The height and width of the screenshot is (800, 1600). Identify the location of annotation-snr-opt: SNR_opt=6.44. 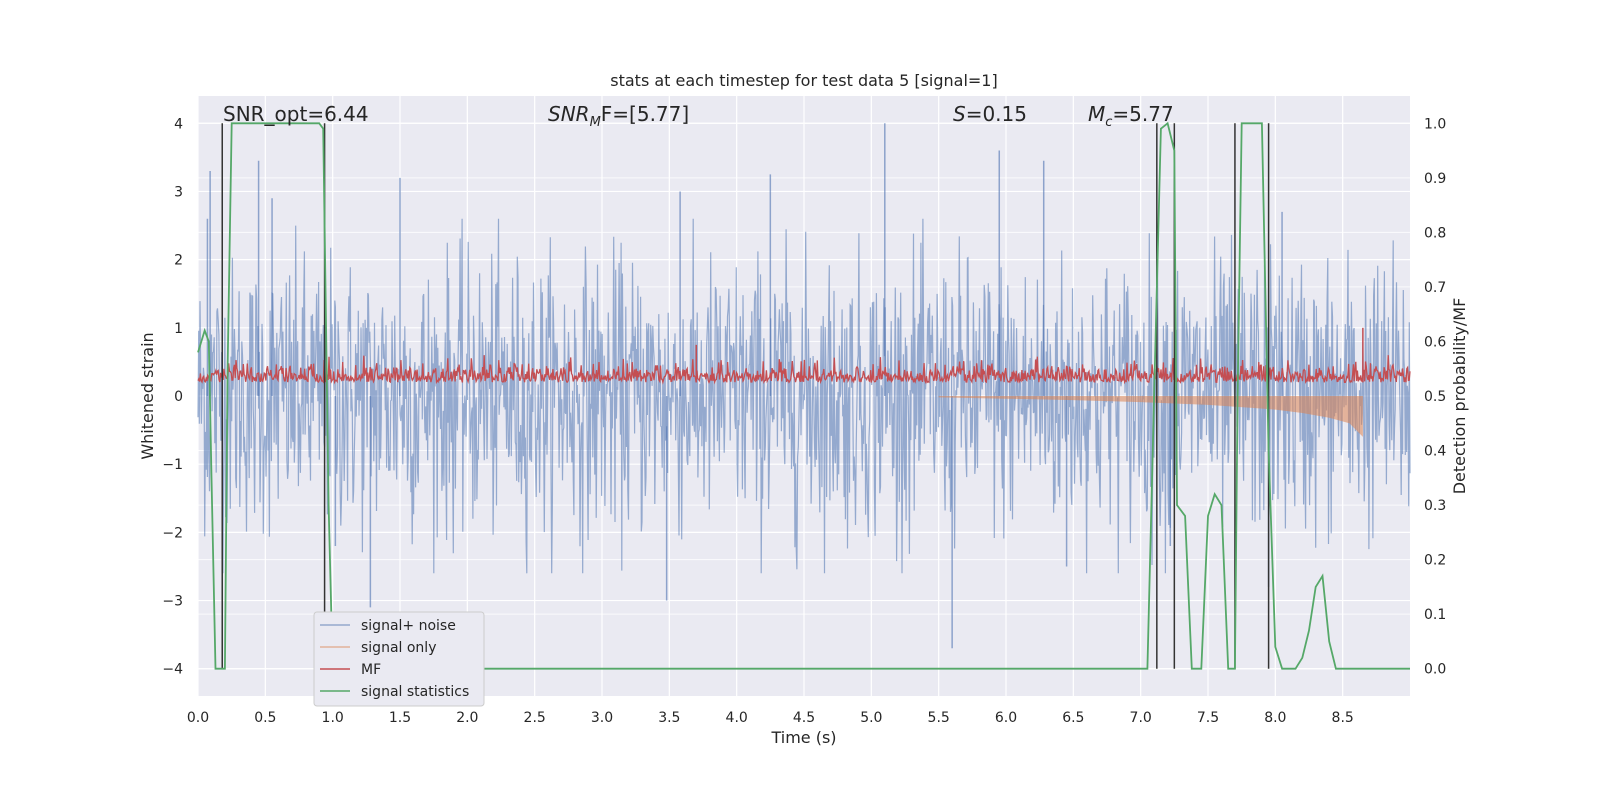
(296, 114).